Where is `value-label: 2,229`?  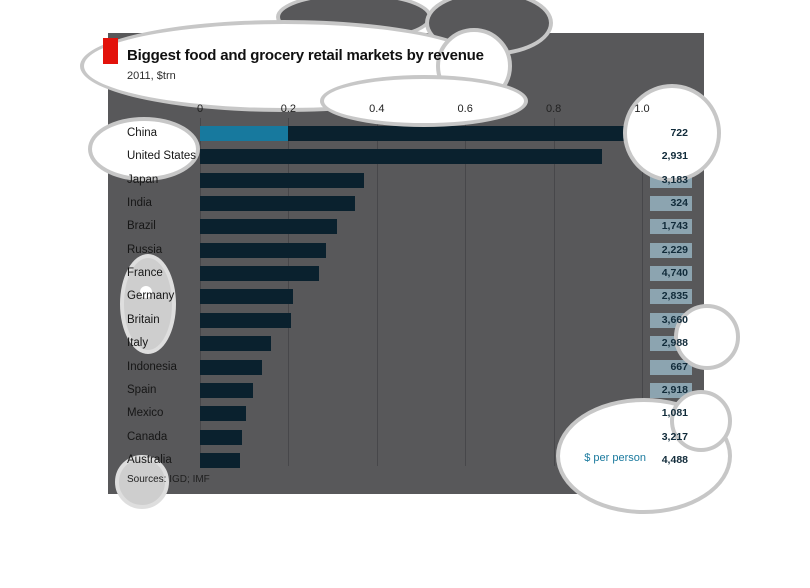
value-label: 2,229 is located at coordinates (674, 250).